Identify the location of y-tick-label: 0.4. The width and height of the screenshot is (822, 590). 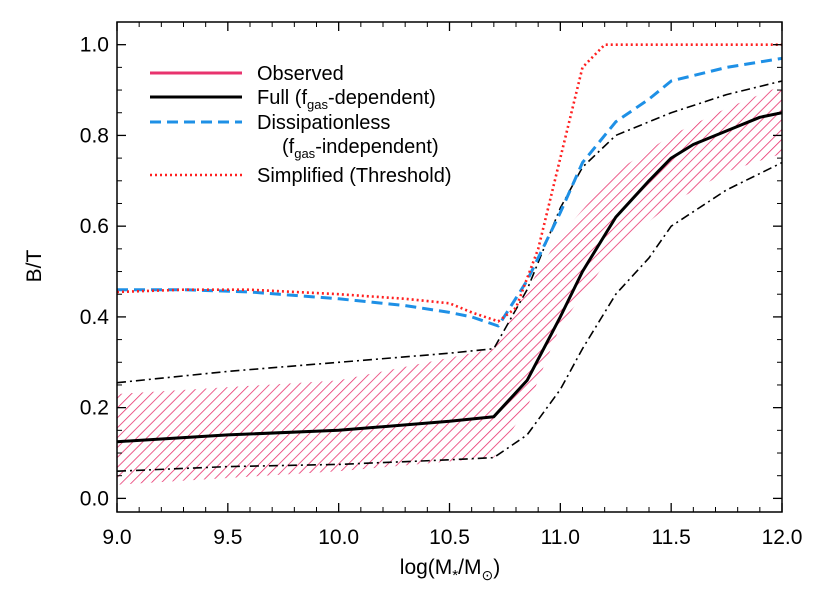
(95, 317).